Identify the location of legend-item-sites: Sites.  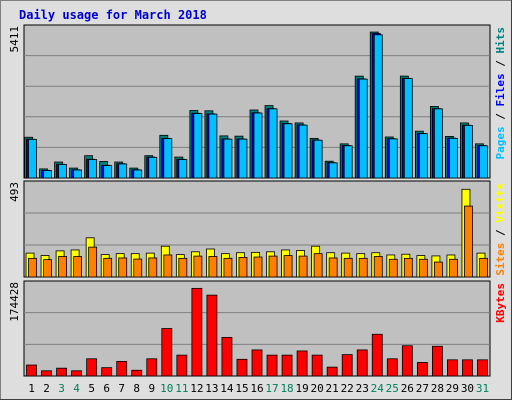
(500, 259).